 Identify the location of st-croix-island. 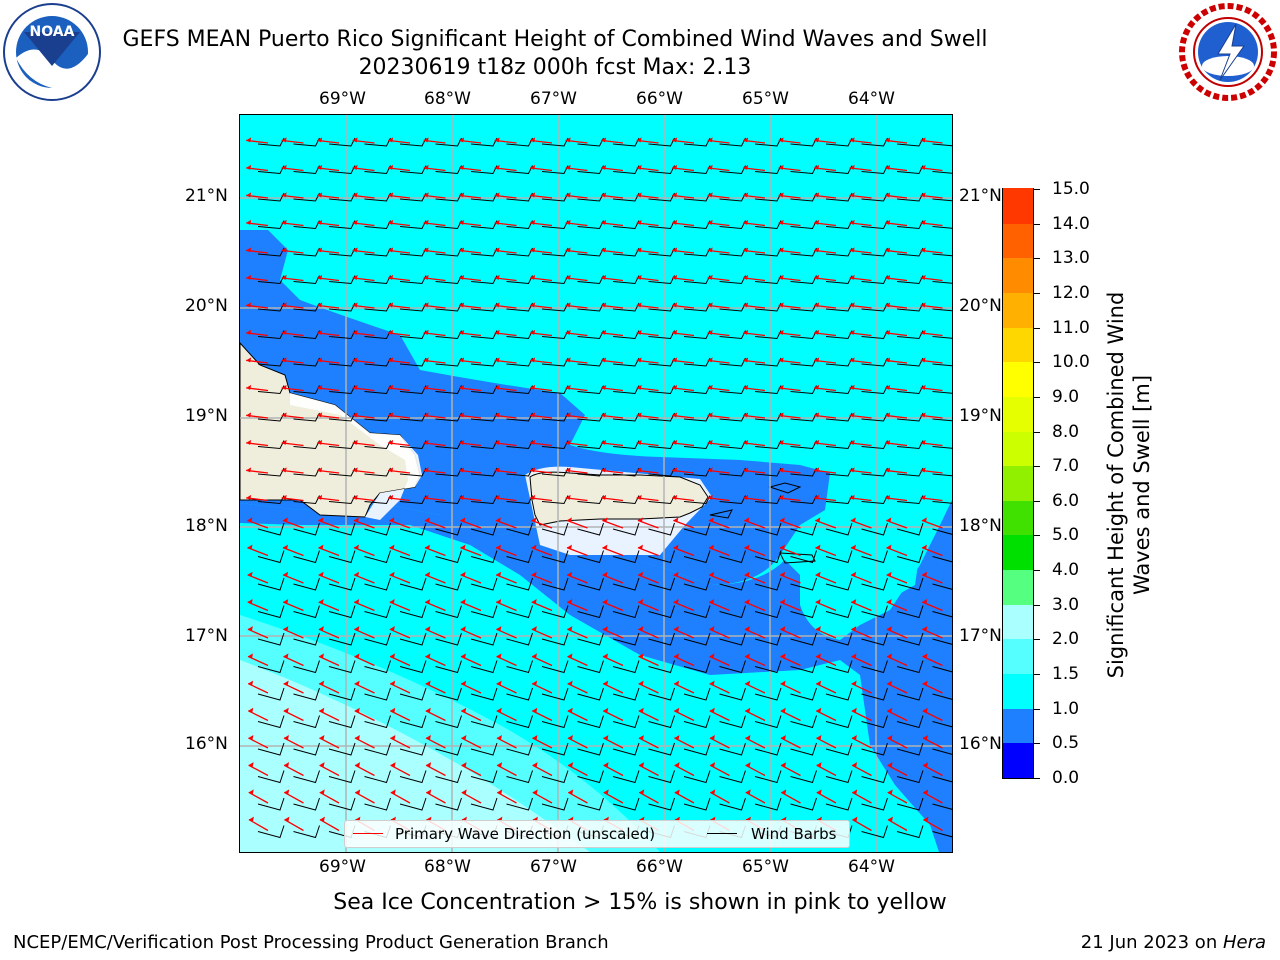
(797, 558).